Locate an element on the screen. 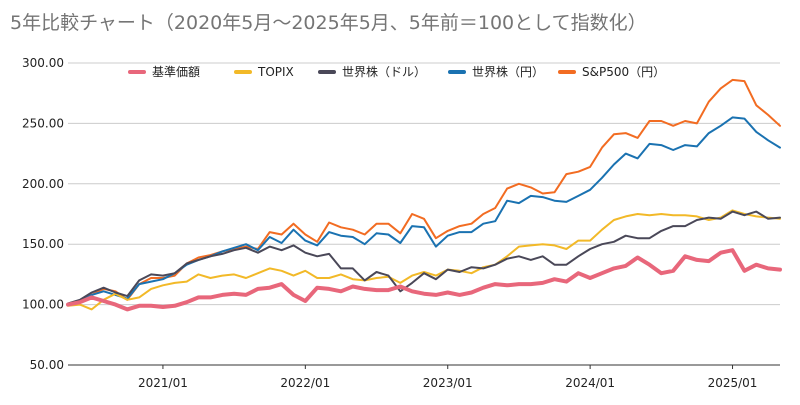  y-tick-label: 300.00 is located at coordinates (43, 63).